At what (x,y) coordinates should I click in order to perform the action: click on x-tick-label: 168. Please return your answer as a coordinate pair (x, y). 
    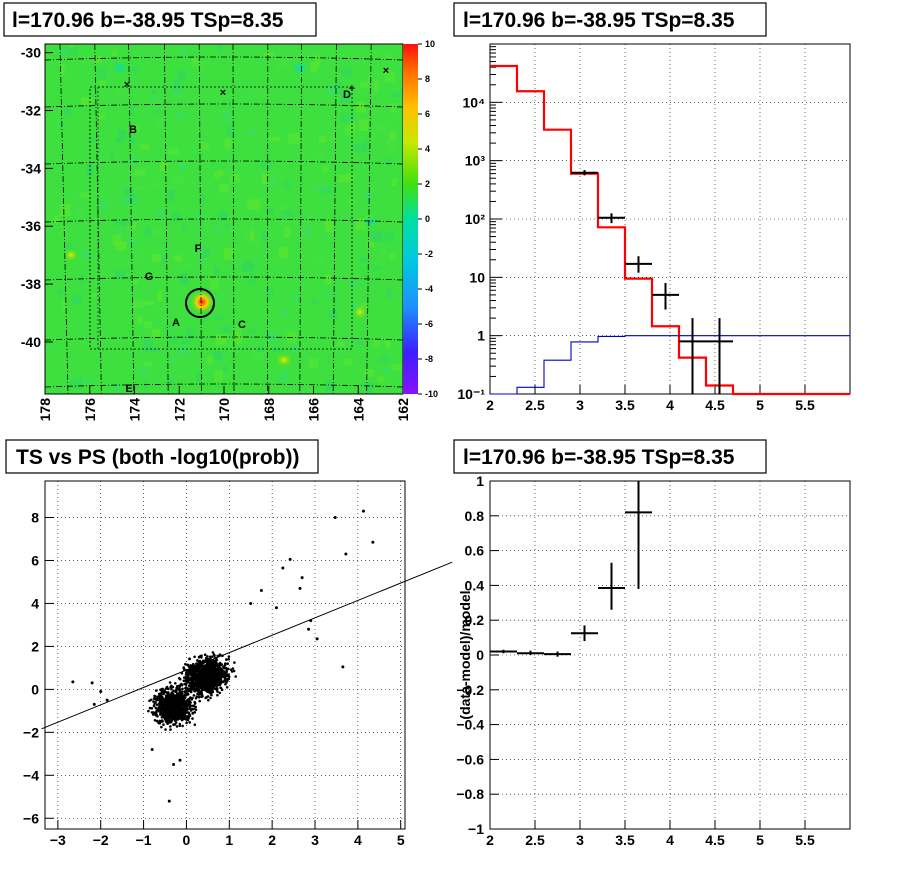
    Looking at the image, I should click on (269, 410).